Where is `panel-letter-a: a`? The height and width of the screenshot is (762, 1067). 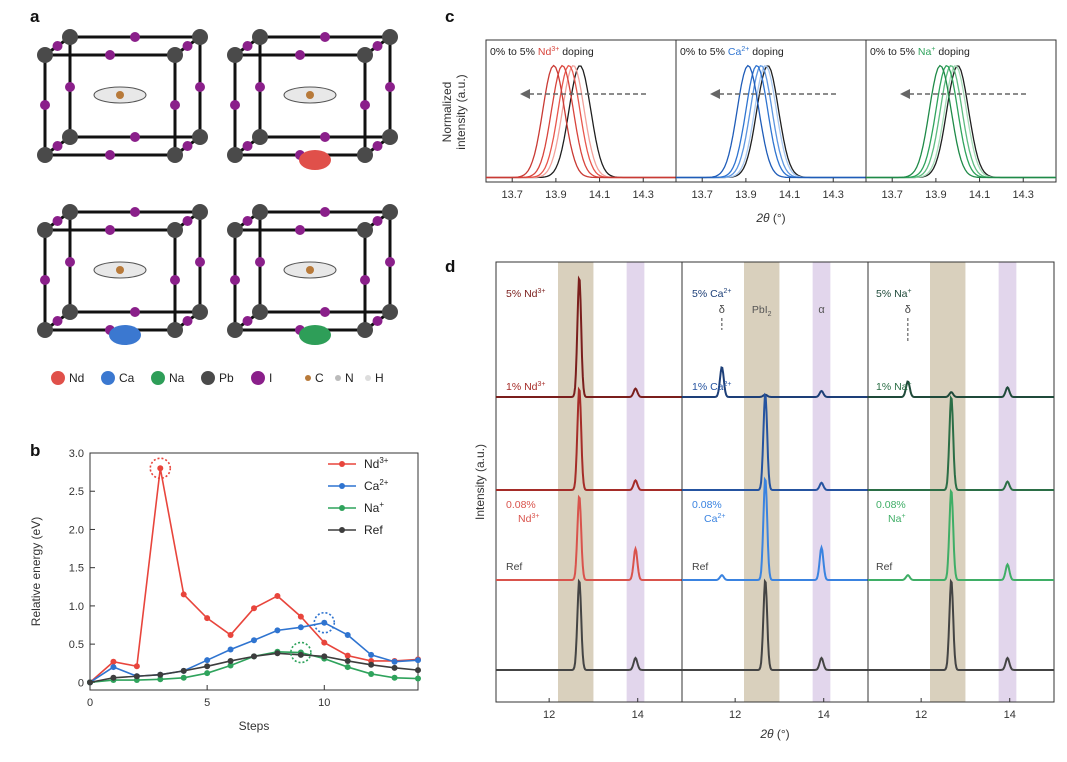 panel-letter-a: a is located at coordinates (35, 16).